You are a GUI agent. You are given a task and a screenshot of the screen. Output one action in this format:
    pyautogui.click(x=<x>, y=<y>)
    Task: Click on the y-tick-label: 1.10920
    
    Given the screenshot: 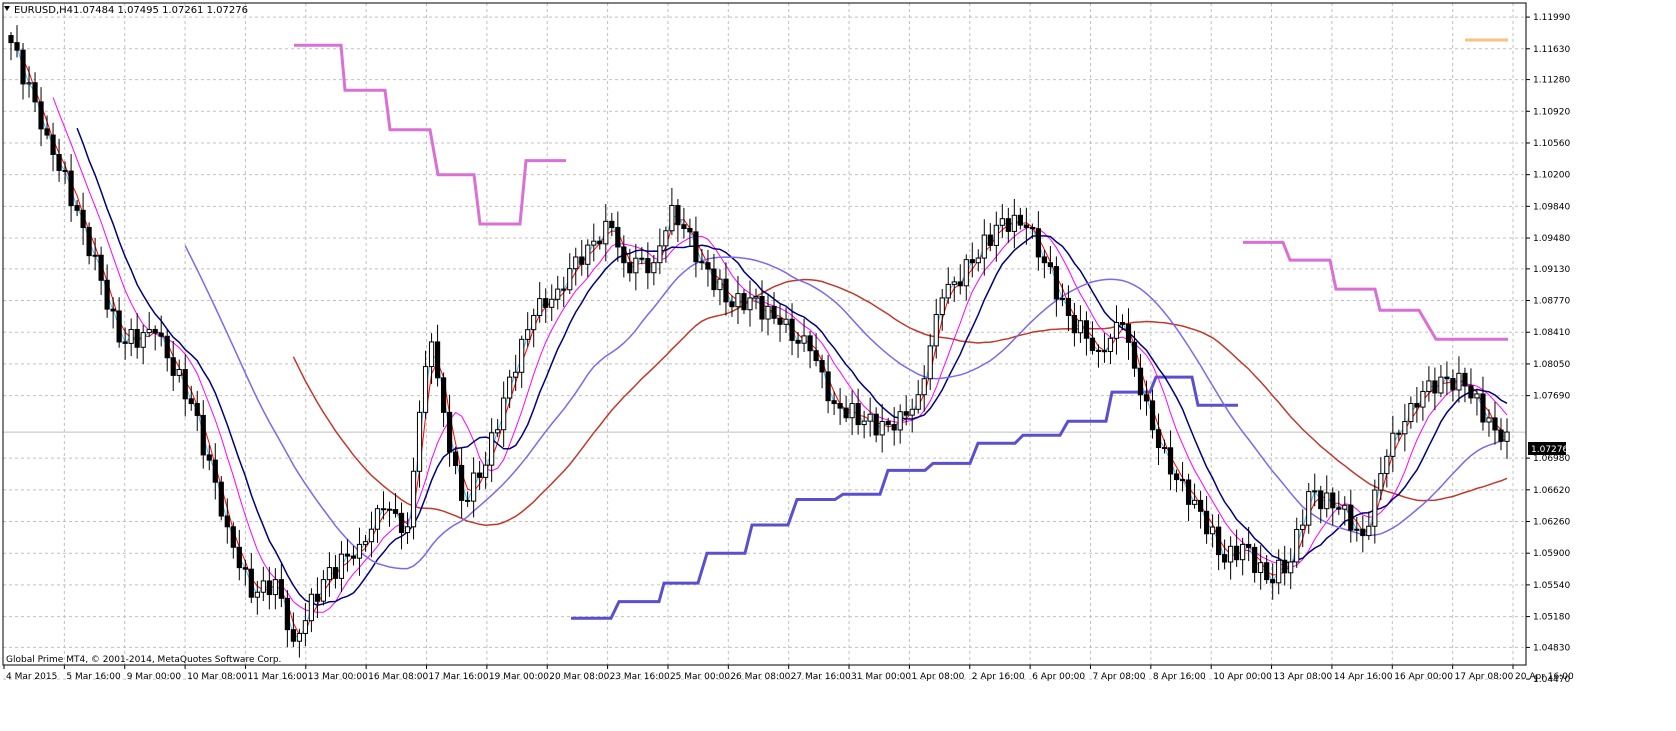 What is the action you would take?
    pyautogui.click(x=1551, y=112)
    